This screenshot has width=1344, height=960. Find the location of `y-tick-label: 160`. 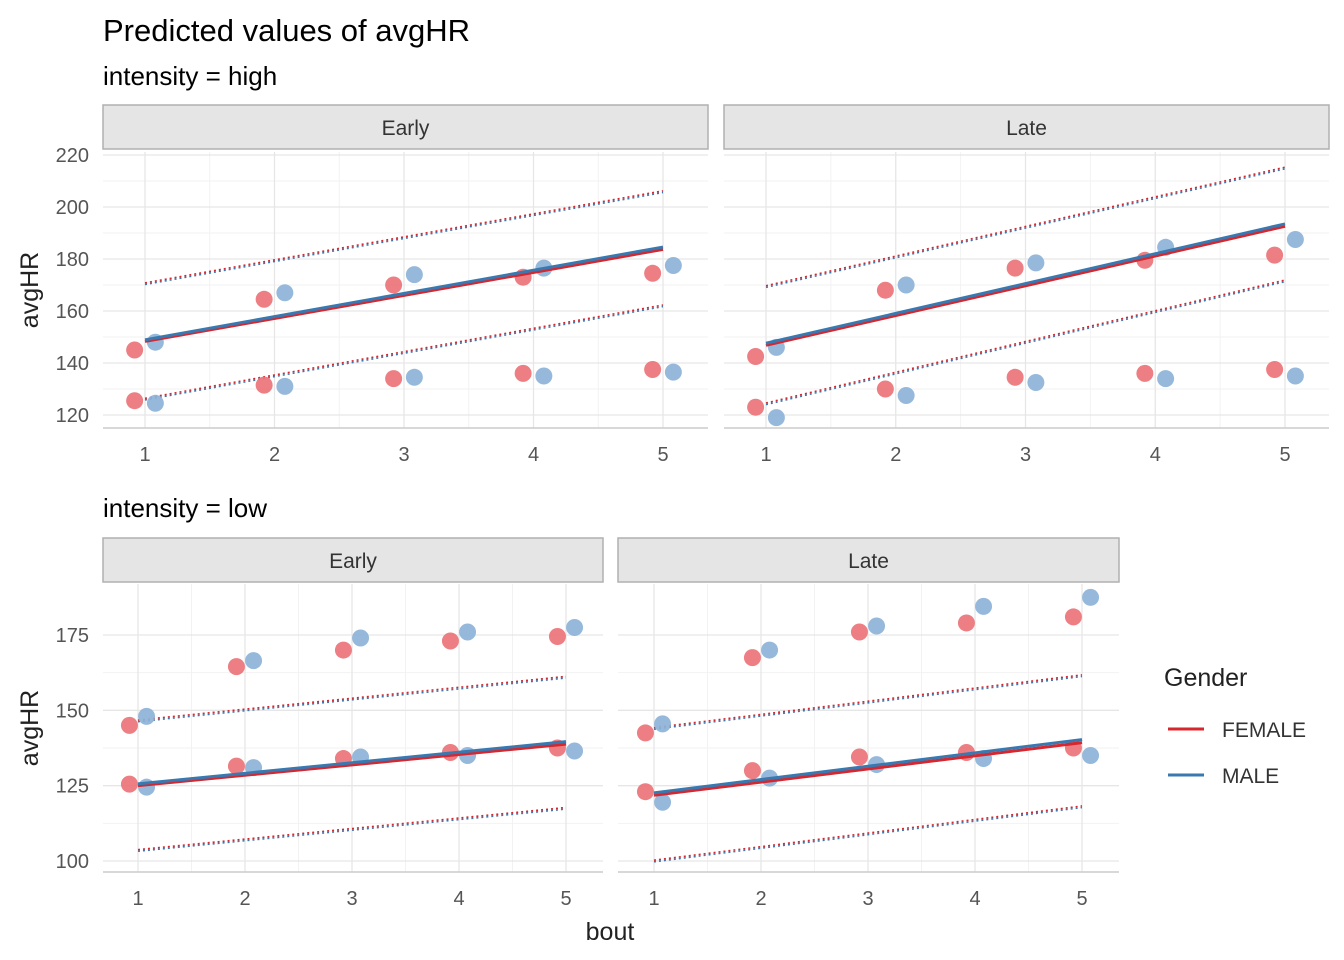

y-tick-label: 160 is located at coordinates (72, 312).